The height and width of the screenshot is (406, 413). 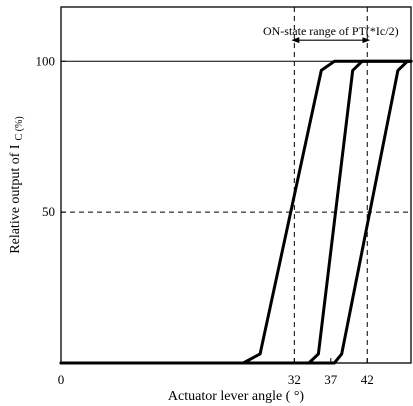 I want to click on x-tick-label: 42, so click(x=367, y=379).